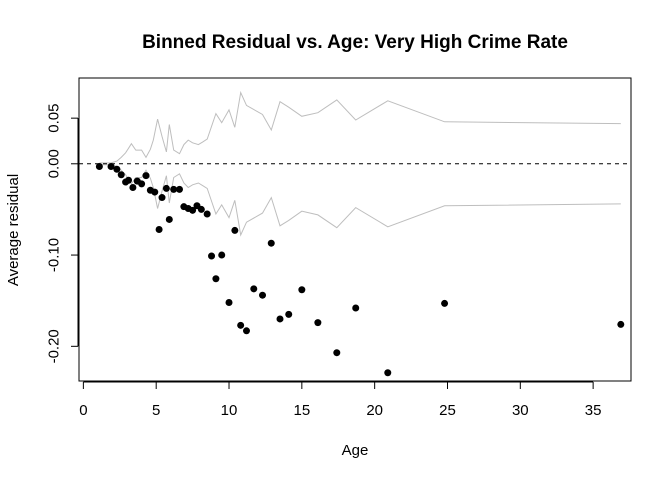 The height and width of the screenshot is (480, 672). What do you see at coordinates (156, 410) in the screenshot?
I see `x-tick-label: 5` at bounding box center [156, 410].